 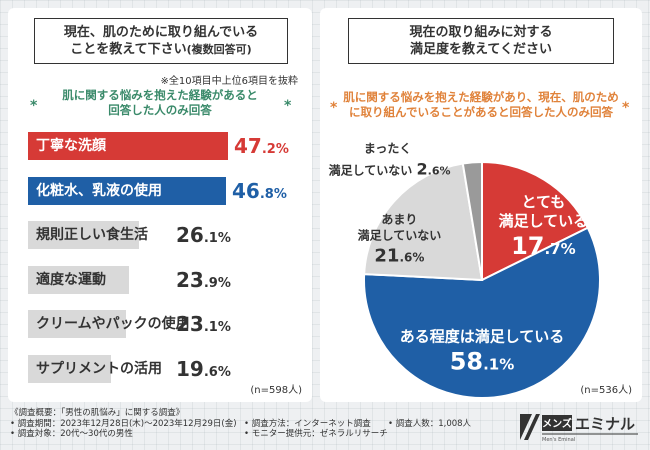 I want to click on left-title-suffix: (複数回答可), so click(x=219, y=49).